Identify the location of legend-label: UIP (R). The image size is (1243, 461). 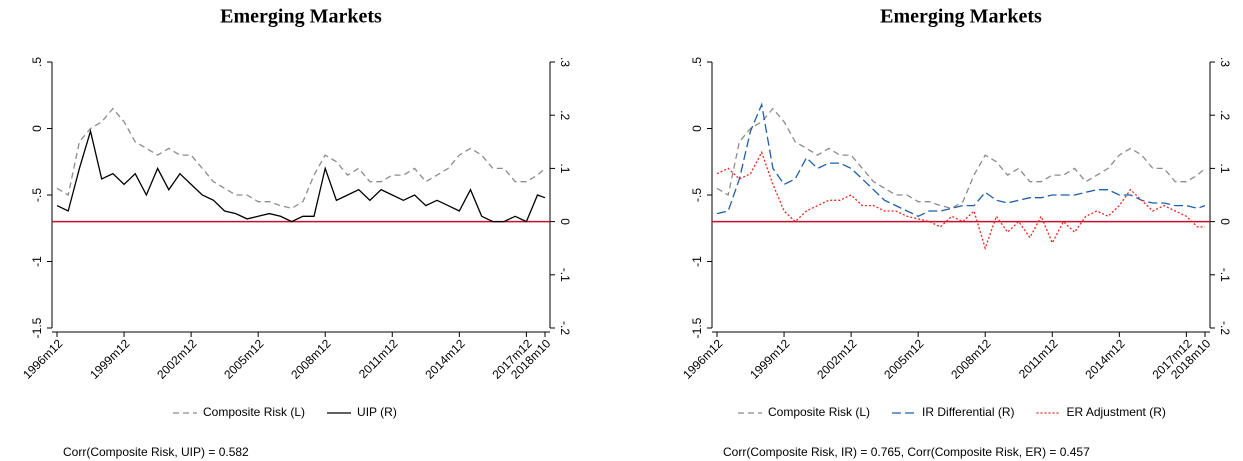
(377, 412).